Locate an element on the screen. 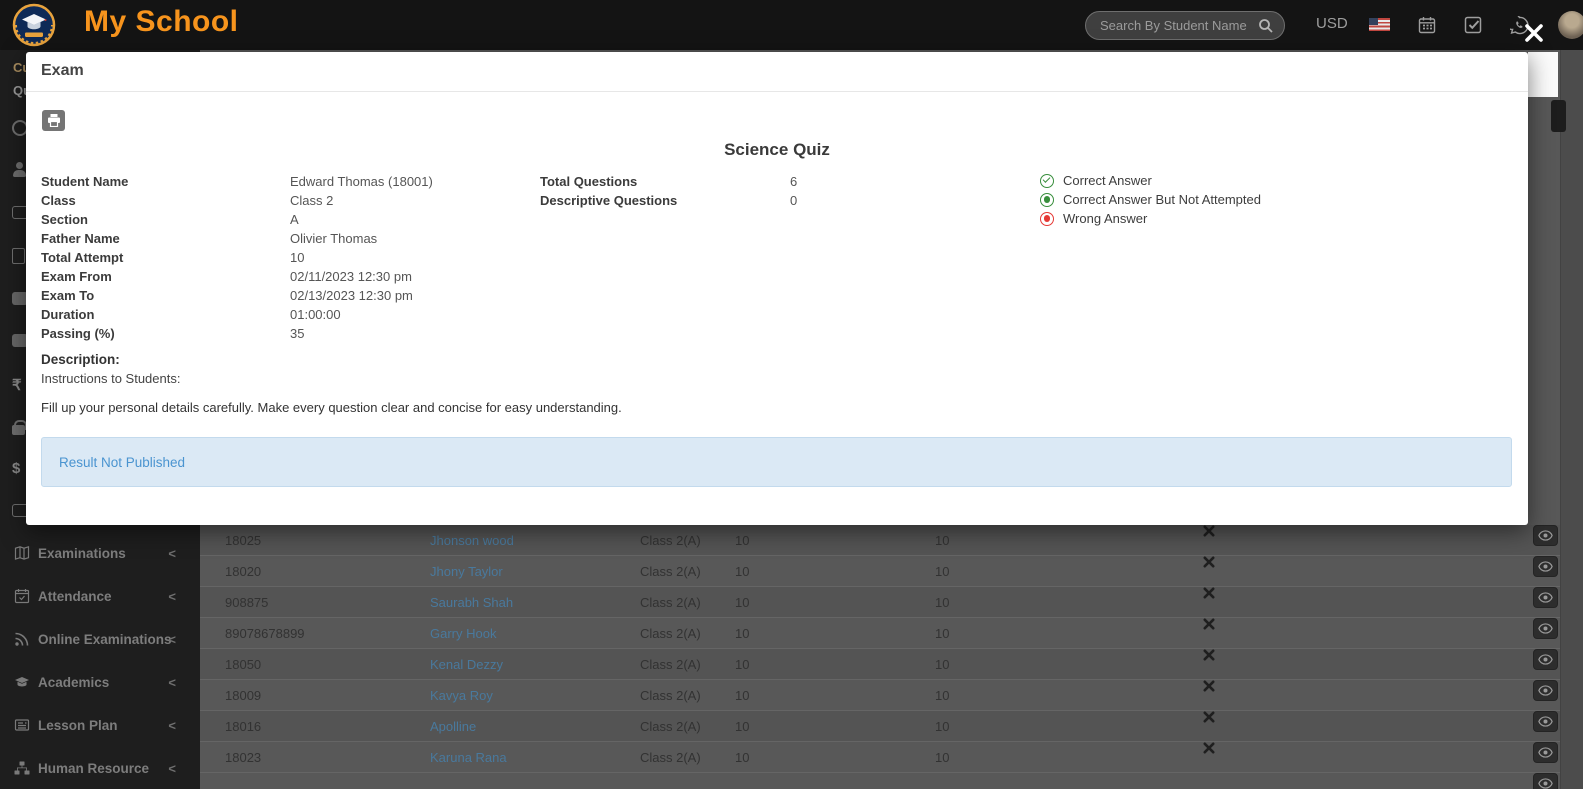 The height and width of the screenshot is (789, 1583). student-name-link: Karuna Rana is located at coordinates (468, 757).